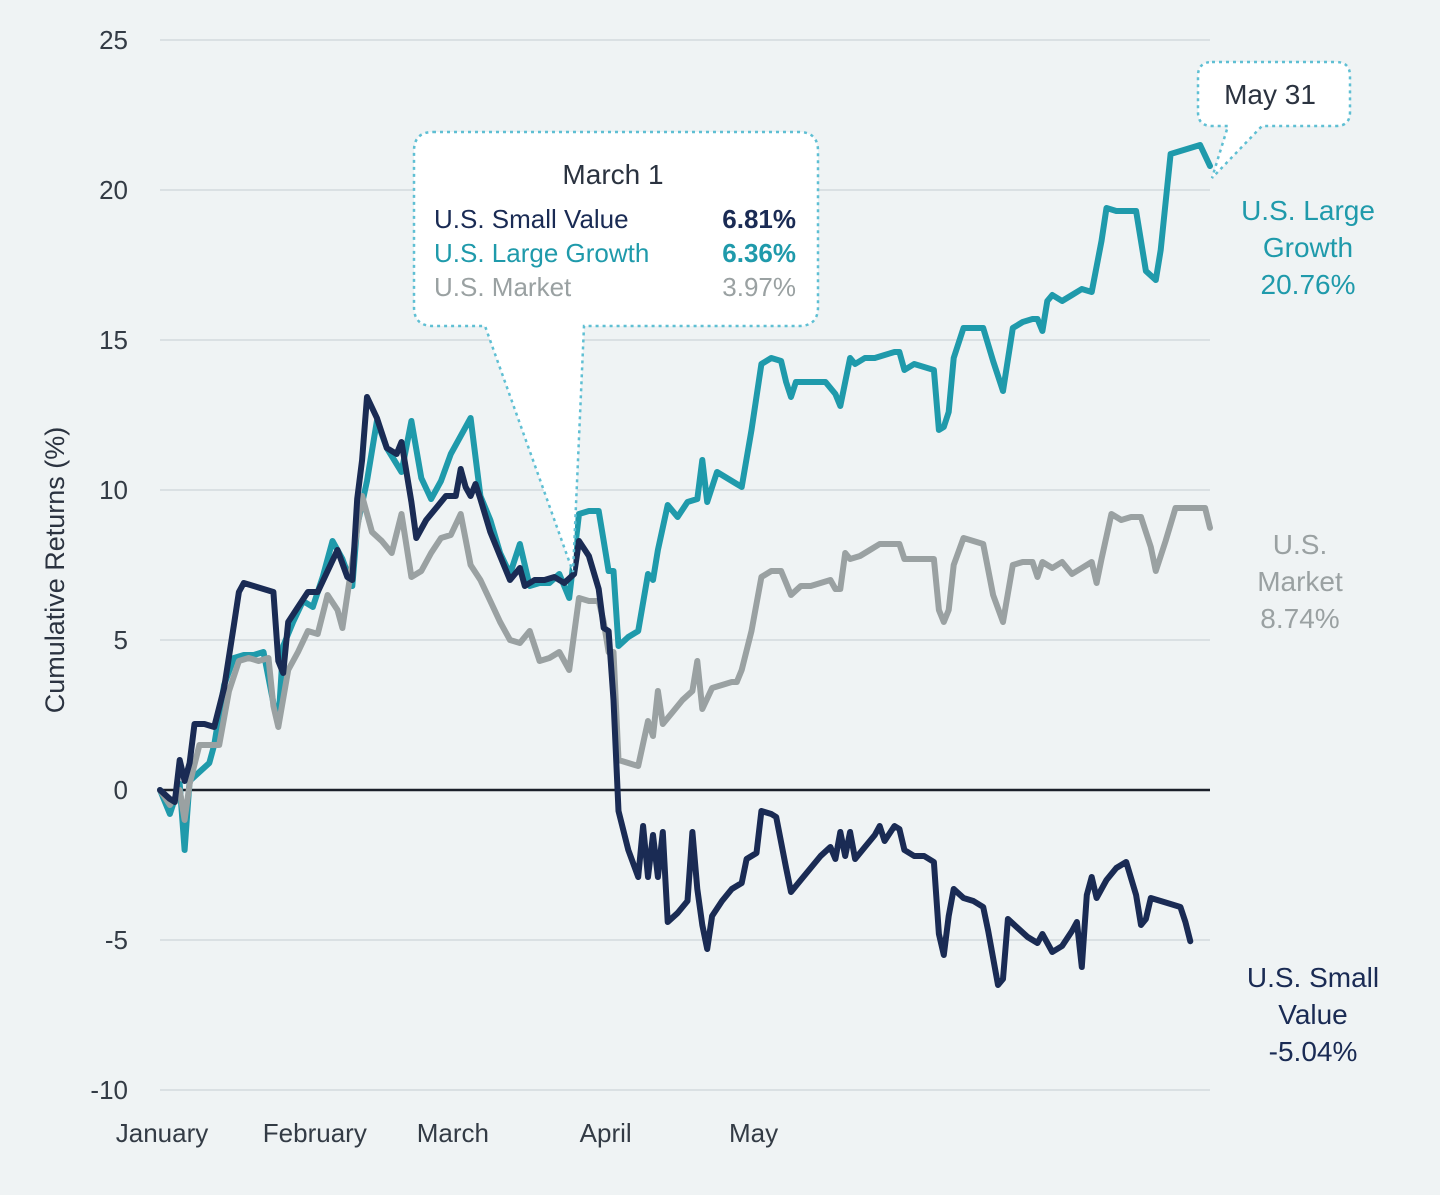 This screenshot has width=1440, height=1195. What do you see at coordinates (113, 190) in the screenshot?
I see `y-tick-label: 20` at bounding box center [113, 190].